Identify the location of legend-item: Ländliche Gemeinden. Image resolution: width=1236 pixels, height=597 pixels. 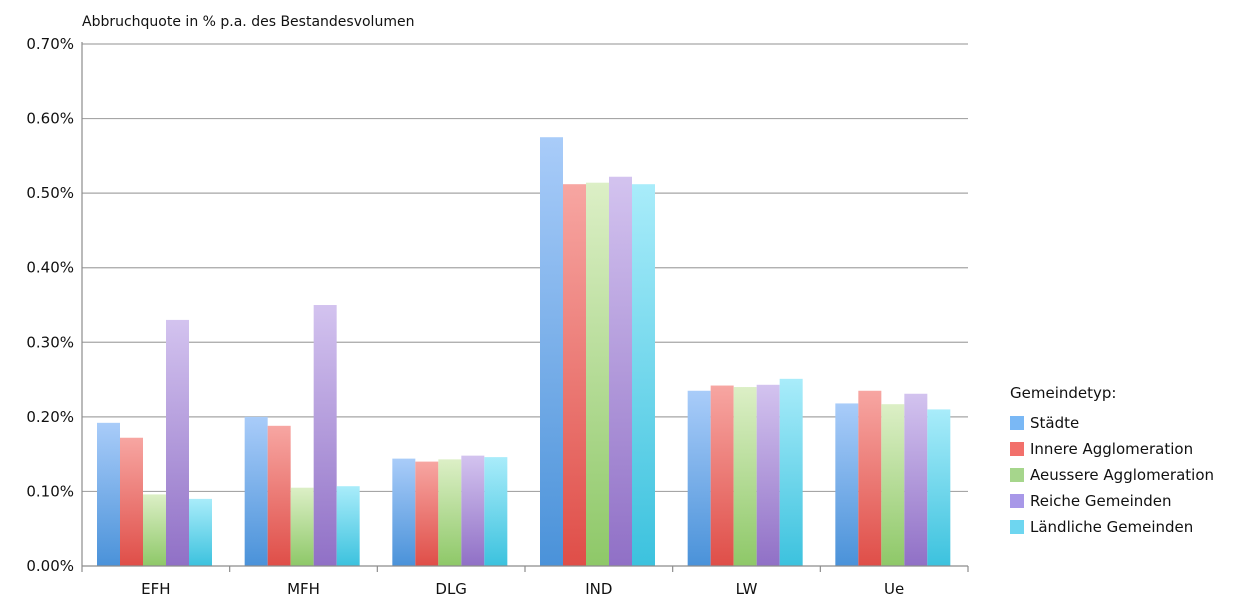
(1112, 527).